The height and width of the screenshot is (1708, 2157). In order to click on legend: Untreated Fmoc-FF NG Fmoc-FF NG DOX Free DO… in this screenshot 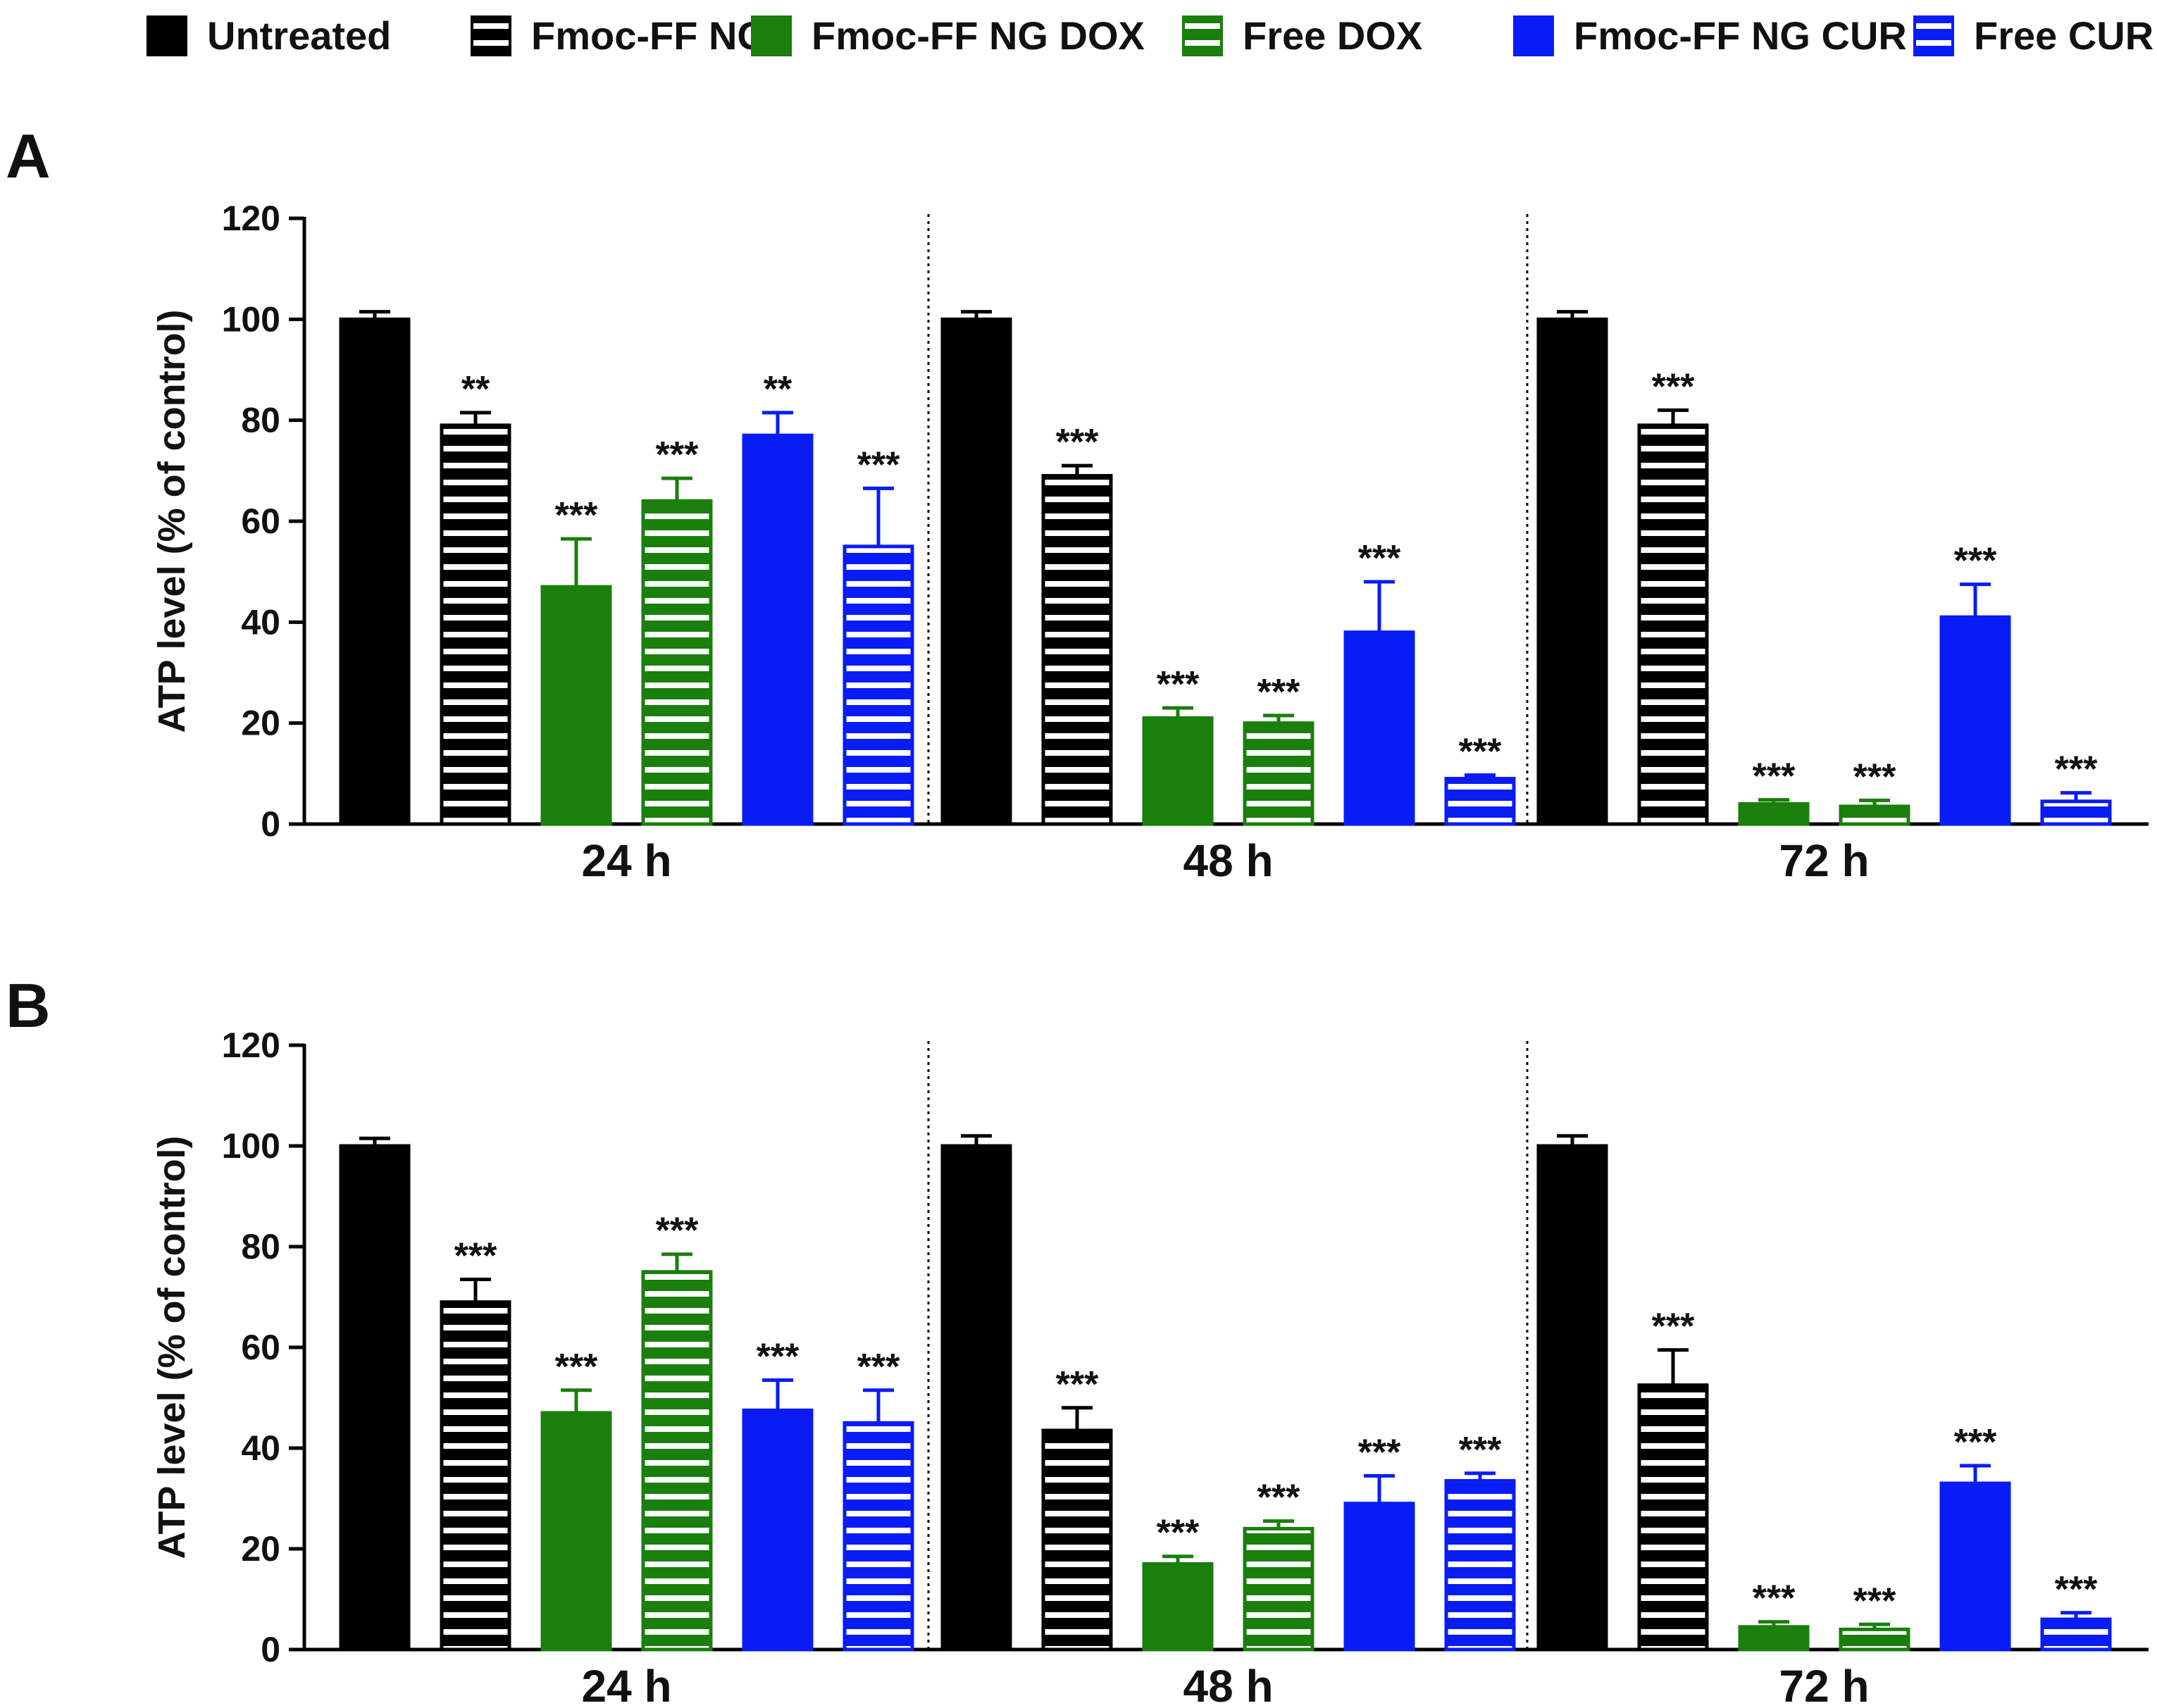, I will do `click(1150, 35)`.